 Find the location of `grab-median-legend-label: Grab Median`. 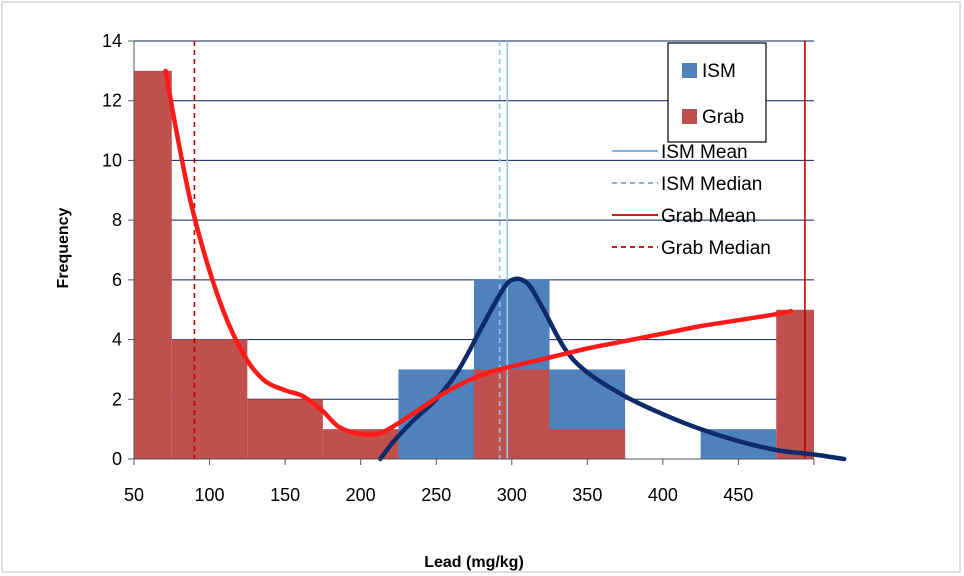

grab-median-legend-label: Grab Median is located at coordinates (716, 248).